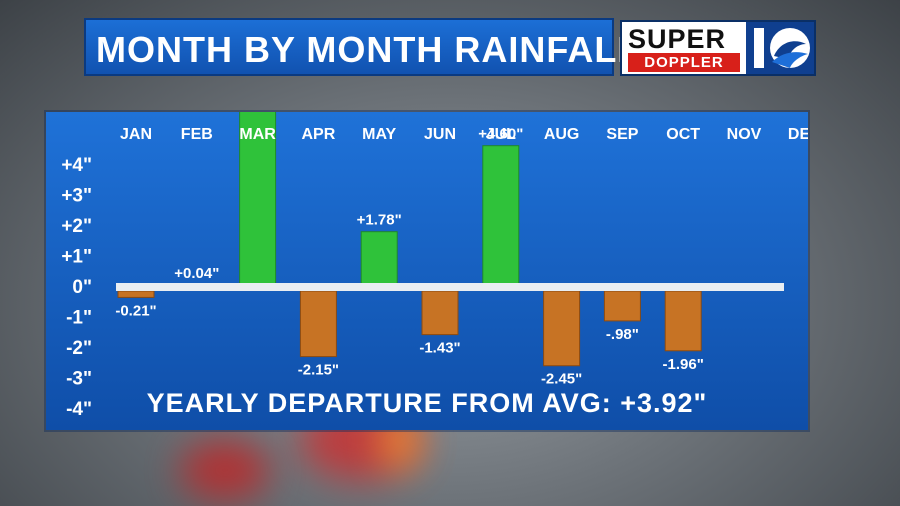 Image resolution: width=900 pixels, height=506 pixels. I want to click on zero-baseline, so click(450, 287).